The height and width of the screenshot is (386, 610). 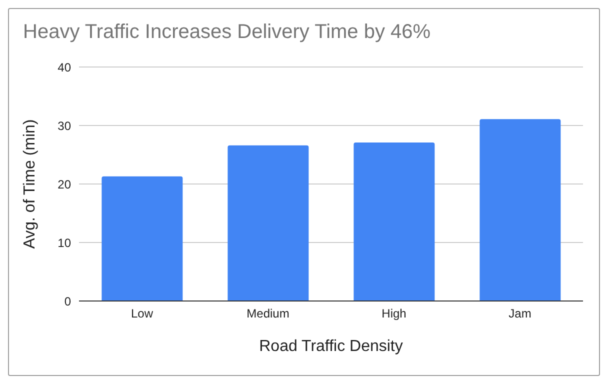 I want to click on x-tick-label: Low, so click(x=142, y=313).